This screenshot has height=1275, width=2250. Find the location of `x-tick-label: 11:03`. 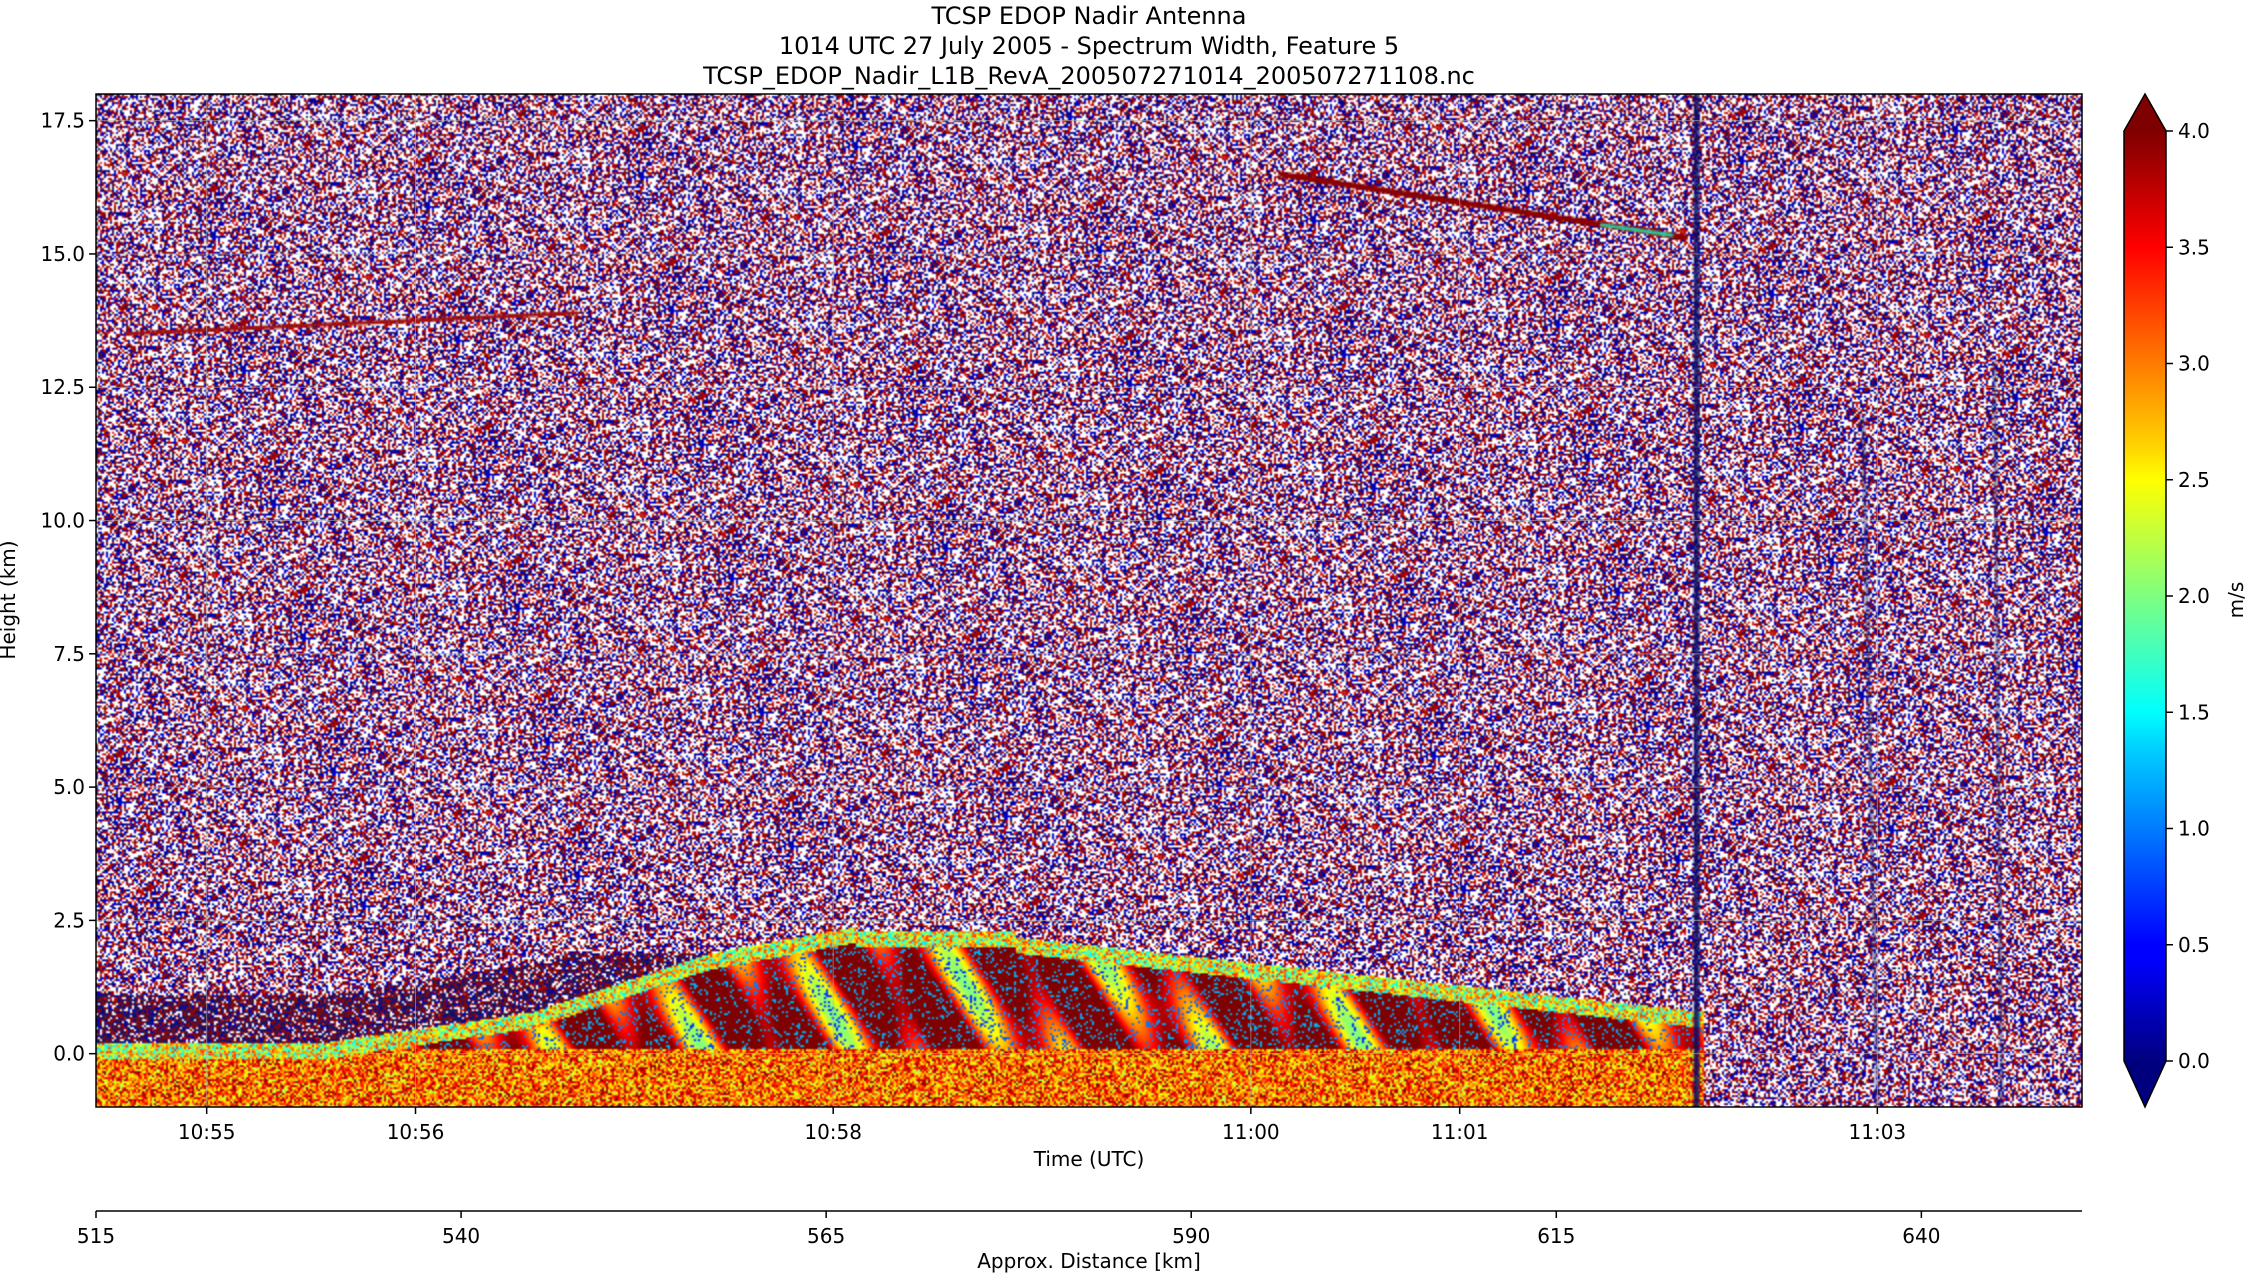

x-tick-label: 11:03 is located at coordinates (1878, 1132).